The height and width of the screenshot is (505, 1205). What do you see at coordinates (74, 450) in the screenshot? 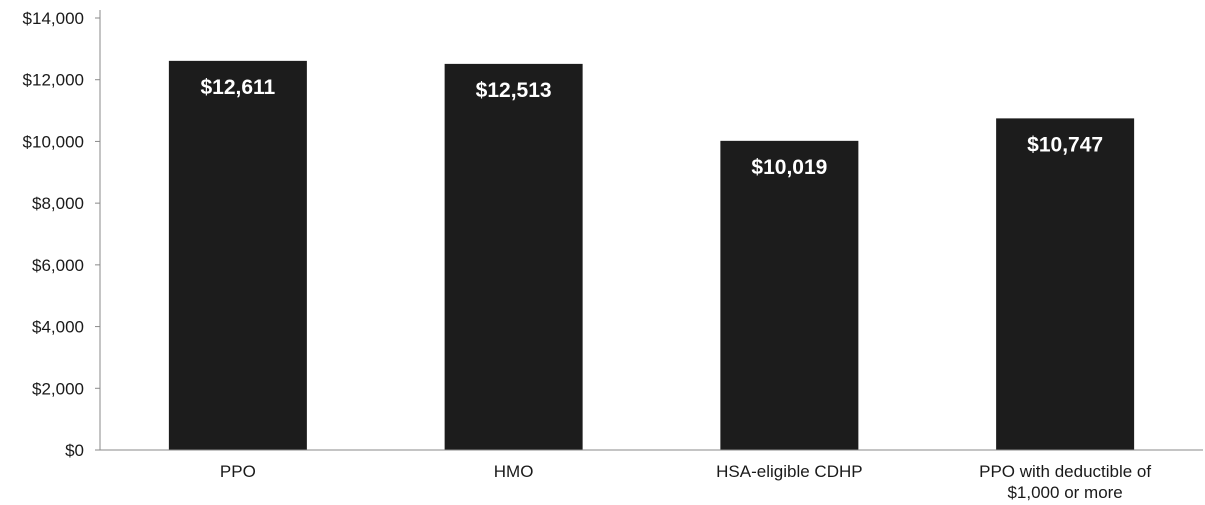
I see `y-tick-label: $0` at bounding box center [74, 450].